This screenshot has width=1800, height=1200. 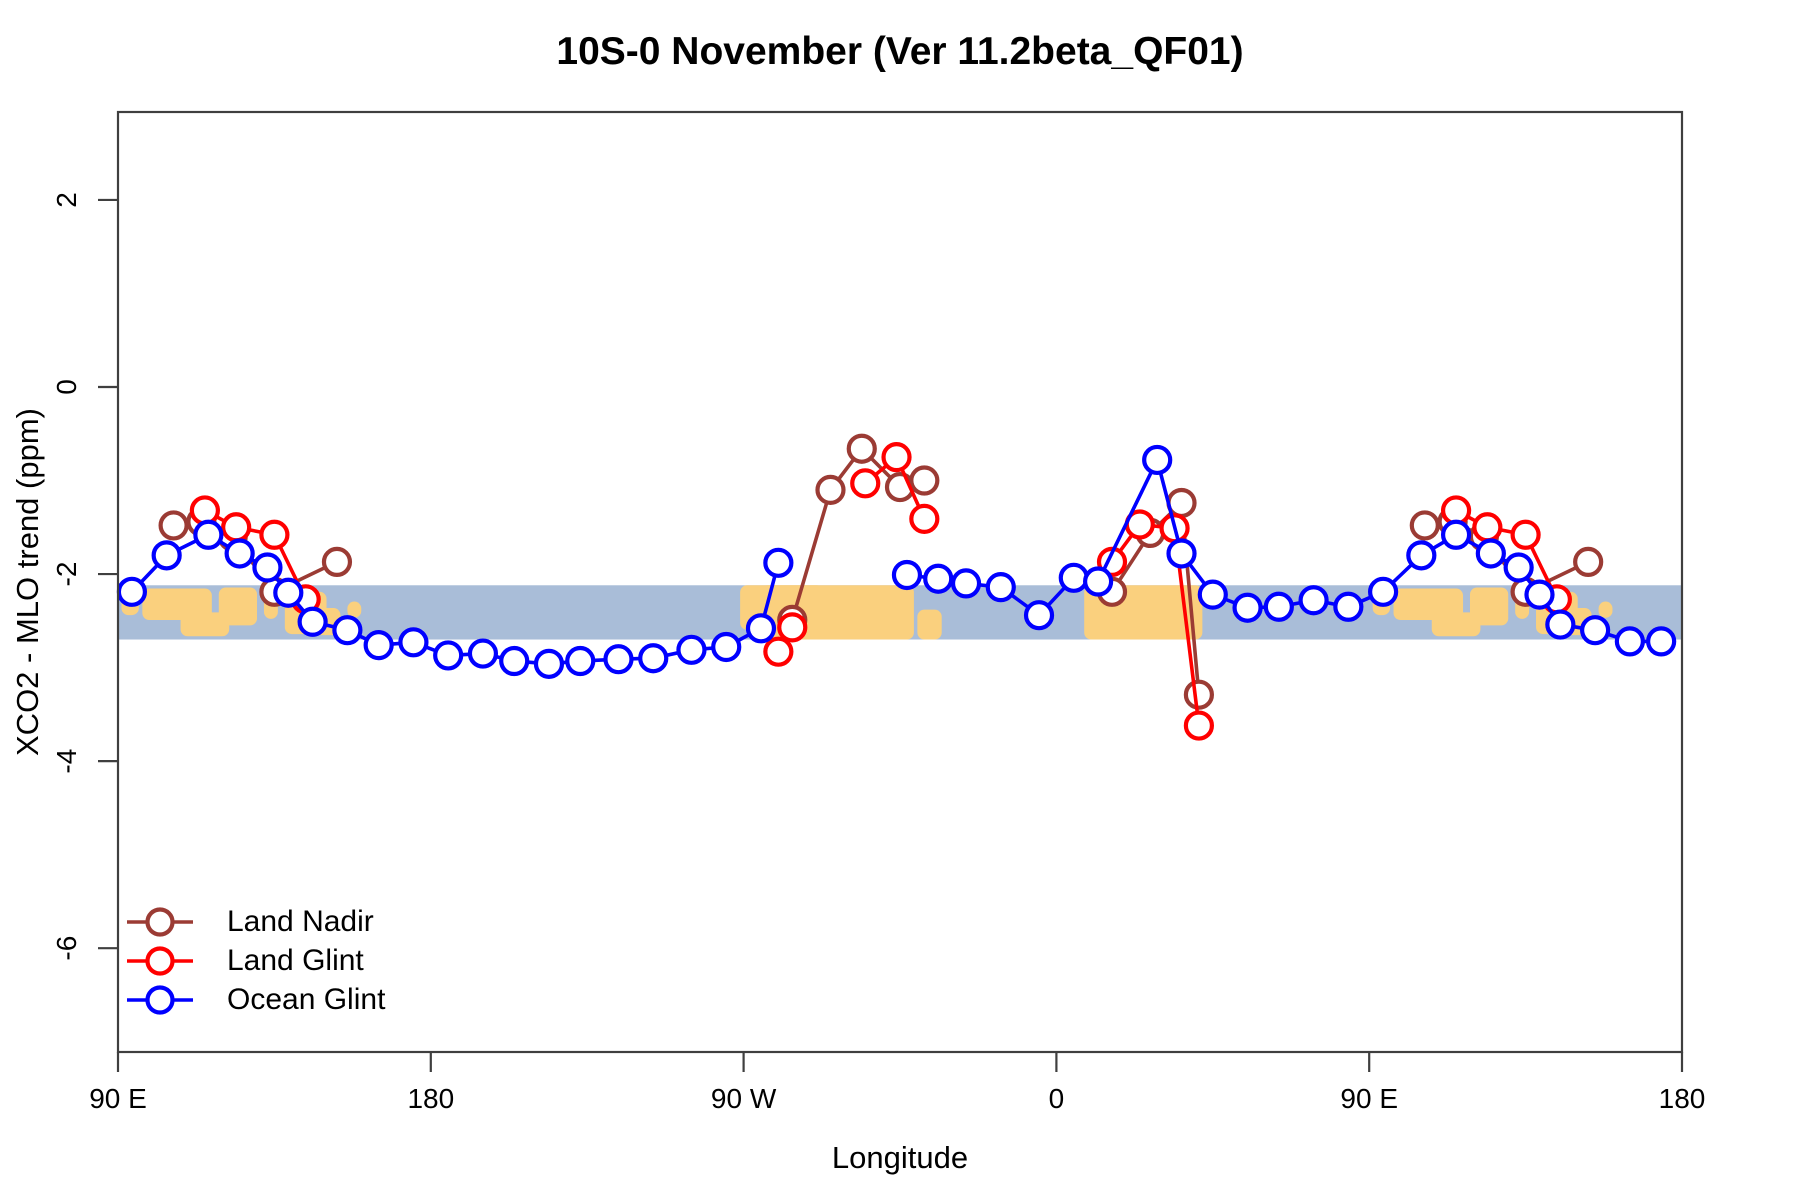 I want to click on legend-marker-ocean-glint-icon, so click(x=160, y=999).